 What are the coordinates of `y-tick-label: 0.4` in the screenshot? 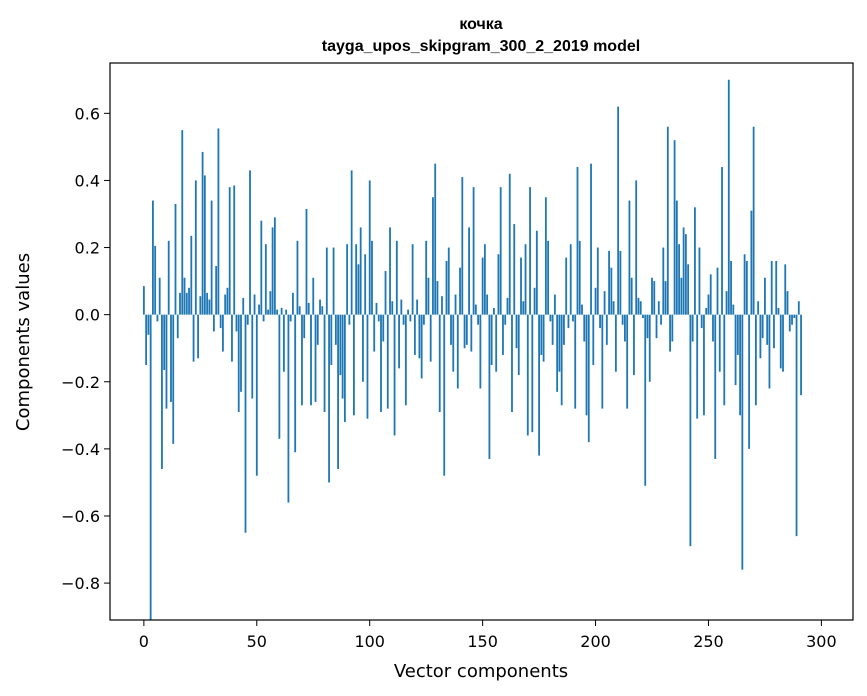 It's located at (87, 180).